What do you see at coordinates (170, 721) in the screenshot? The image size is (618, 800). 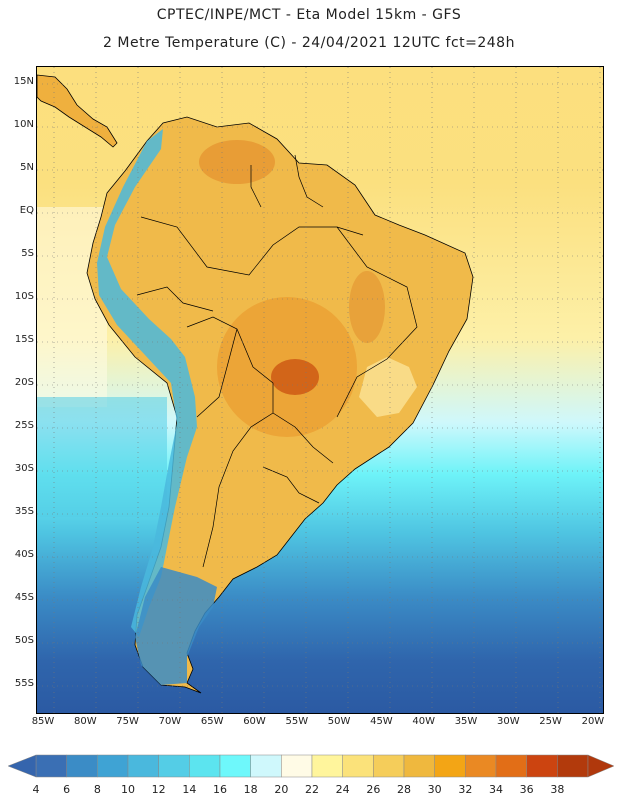 I see `lon-label: 70W` at bounding box center [170, 721].